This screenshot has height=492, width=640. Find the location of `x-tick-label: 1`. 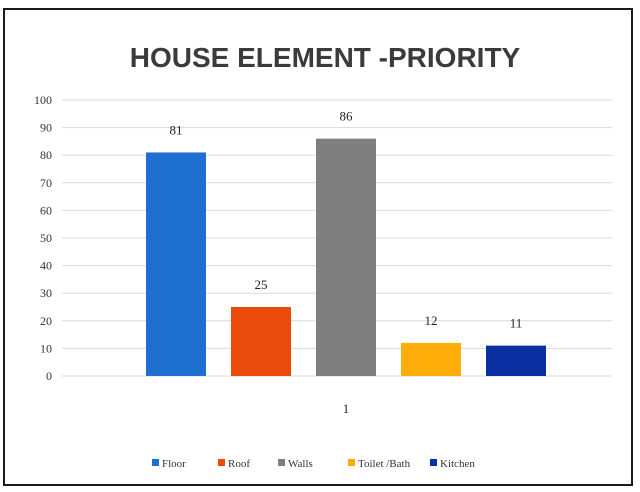

x-tick-label: 1 is located at coordinates (346, 408).